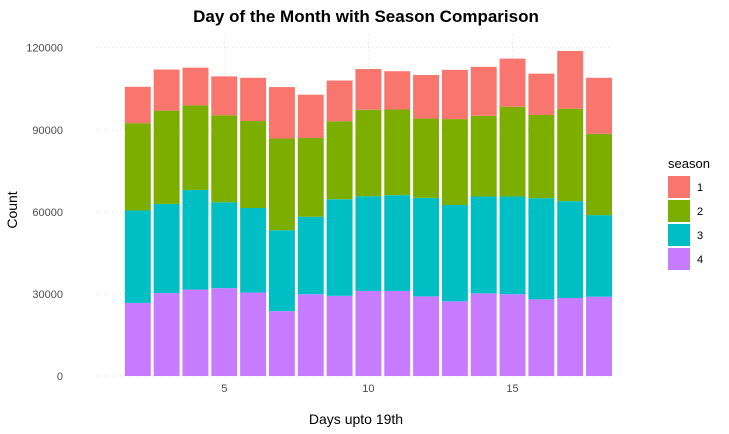 This screenshot has height=434, width=729. I want to click on legend-items: 1 2 3 4, so click(685, 223).